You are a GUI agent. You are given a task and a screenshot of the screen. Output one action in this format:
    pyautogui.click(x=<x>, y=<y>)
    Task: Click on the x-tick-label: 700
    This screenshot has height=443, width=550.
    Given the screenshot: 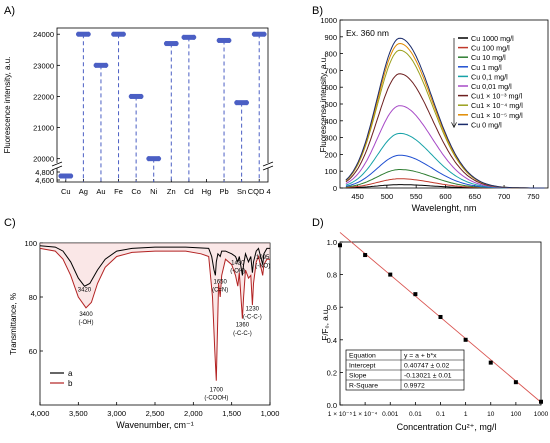 What is the action you would take?
    pyautogui.click(x=504, y=196)
    